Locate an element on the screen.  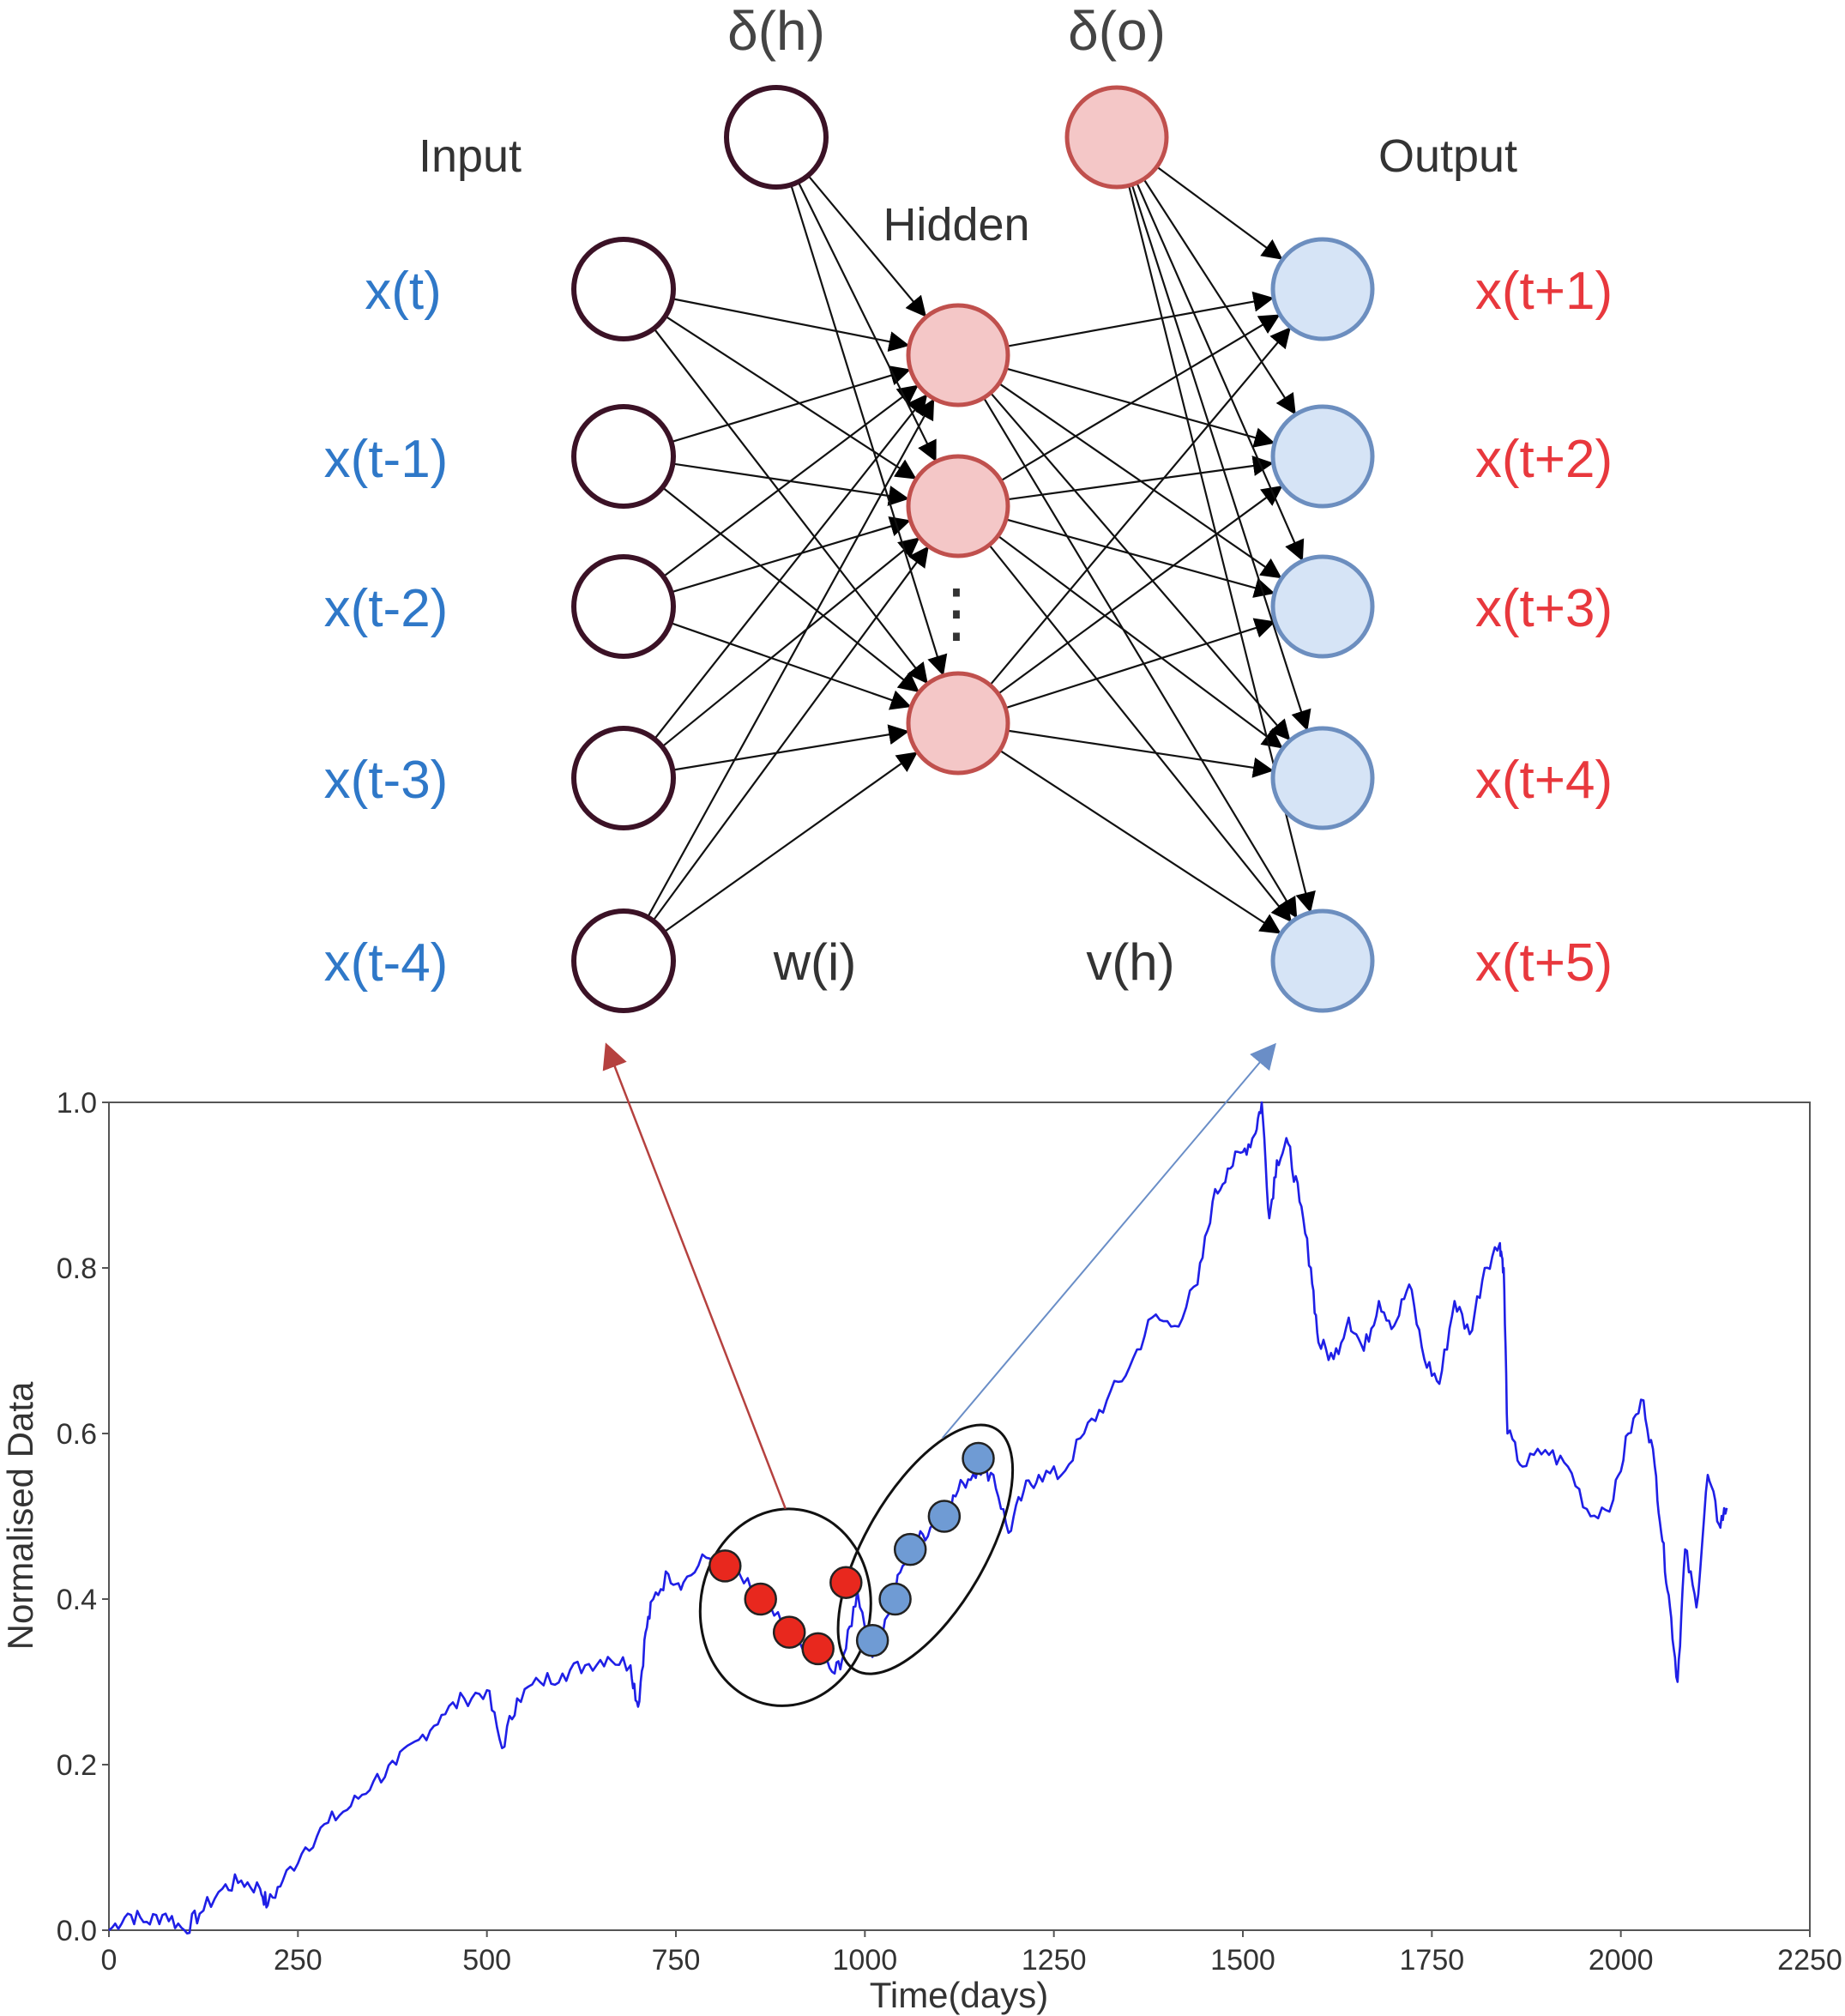
output-window-ellipse is located at coordinates (925, 1549).